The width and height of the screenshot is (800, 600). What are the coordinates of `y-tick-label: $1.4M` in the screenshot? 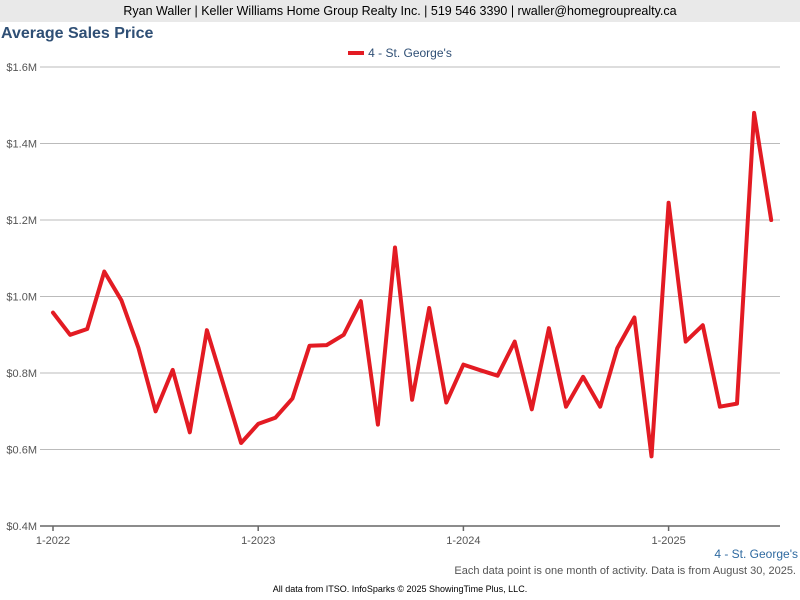 It's located at (21, 145).